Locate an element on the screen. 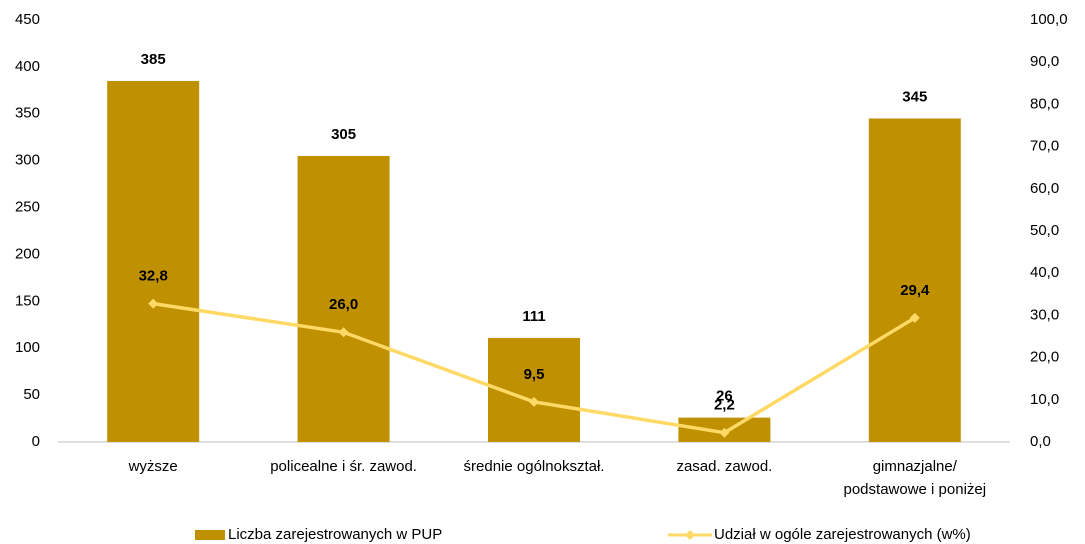 Image resolution: width=1085 pixels, height=544 pixels. legend-swatch is located at coordinates (210, 535).